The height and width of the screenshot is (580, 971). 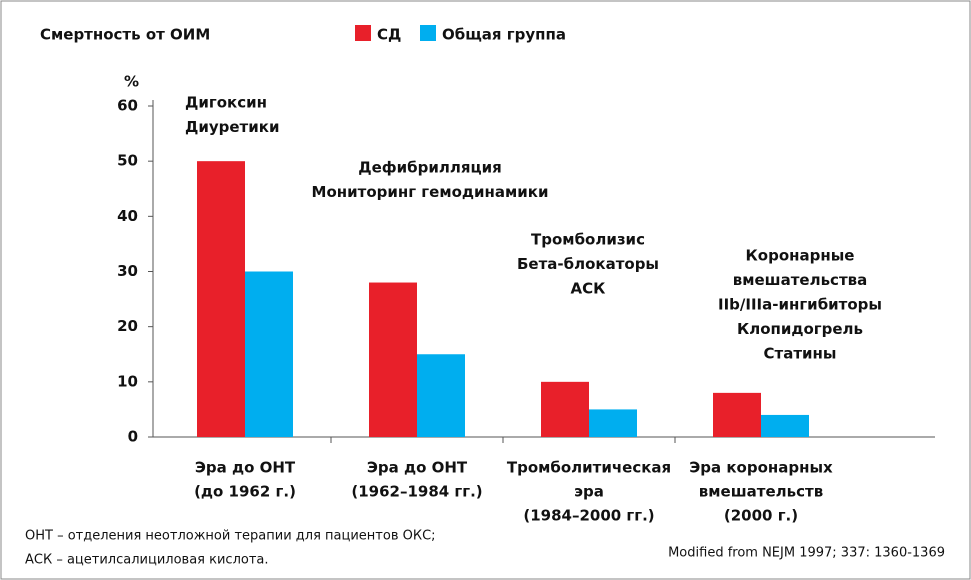 What do you see at coordinates (389, 35) in the screenshot?
I see `legend-label: СД` at bounding box center [389, 35].